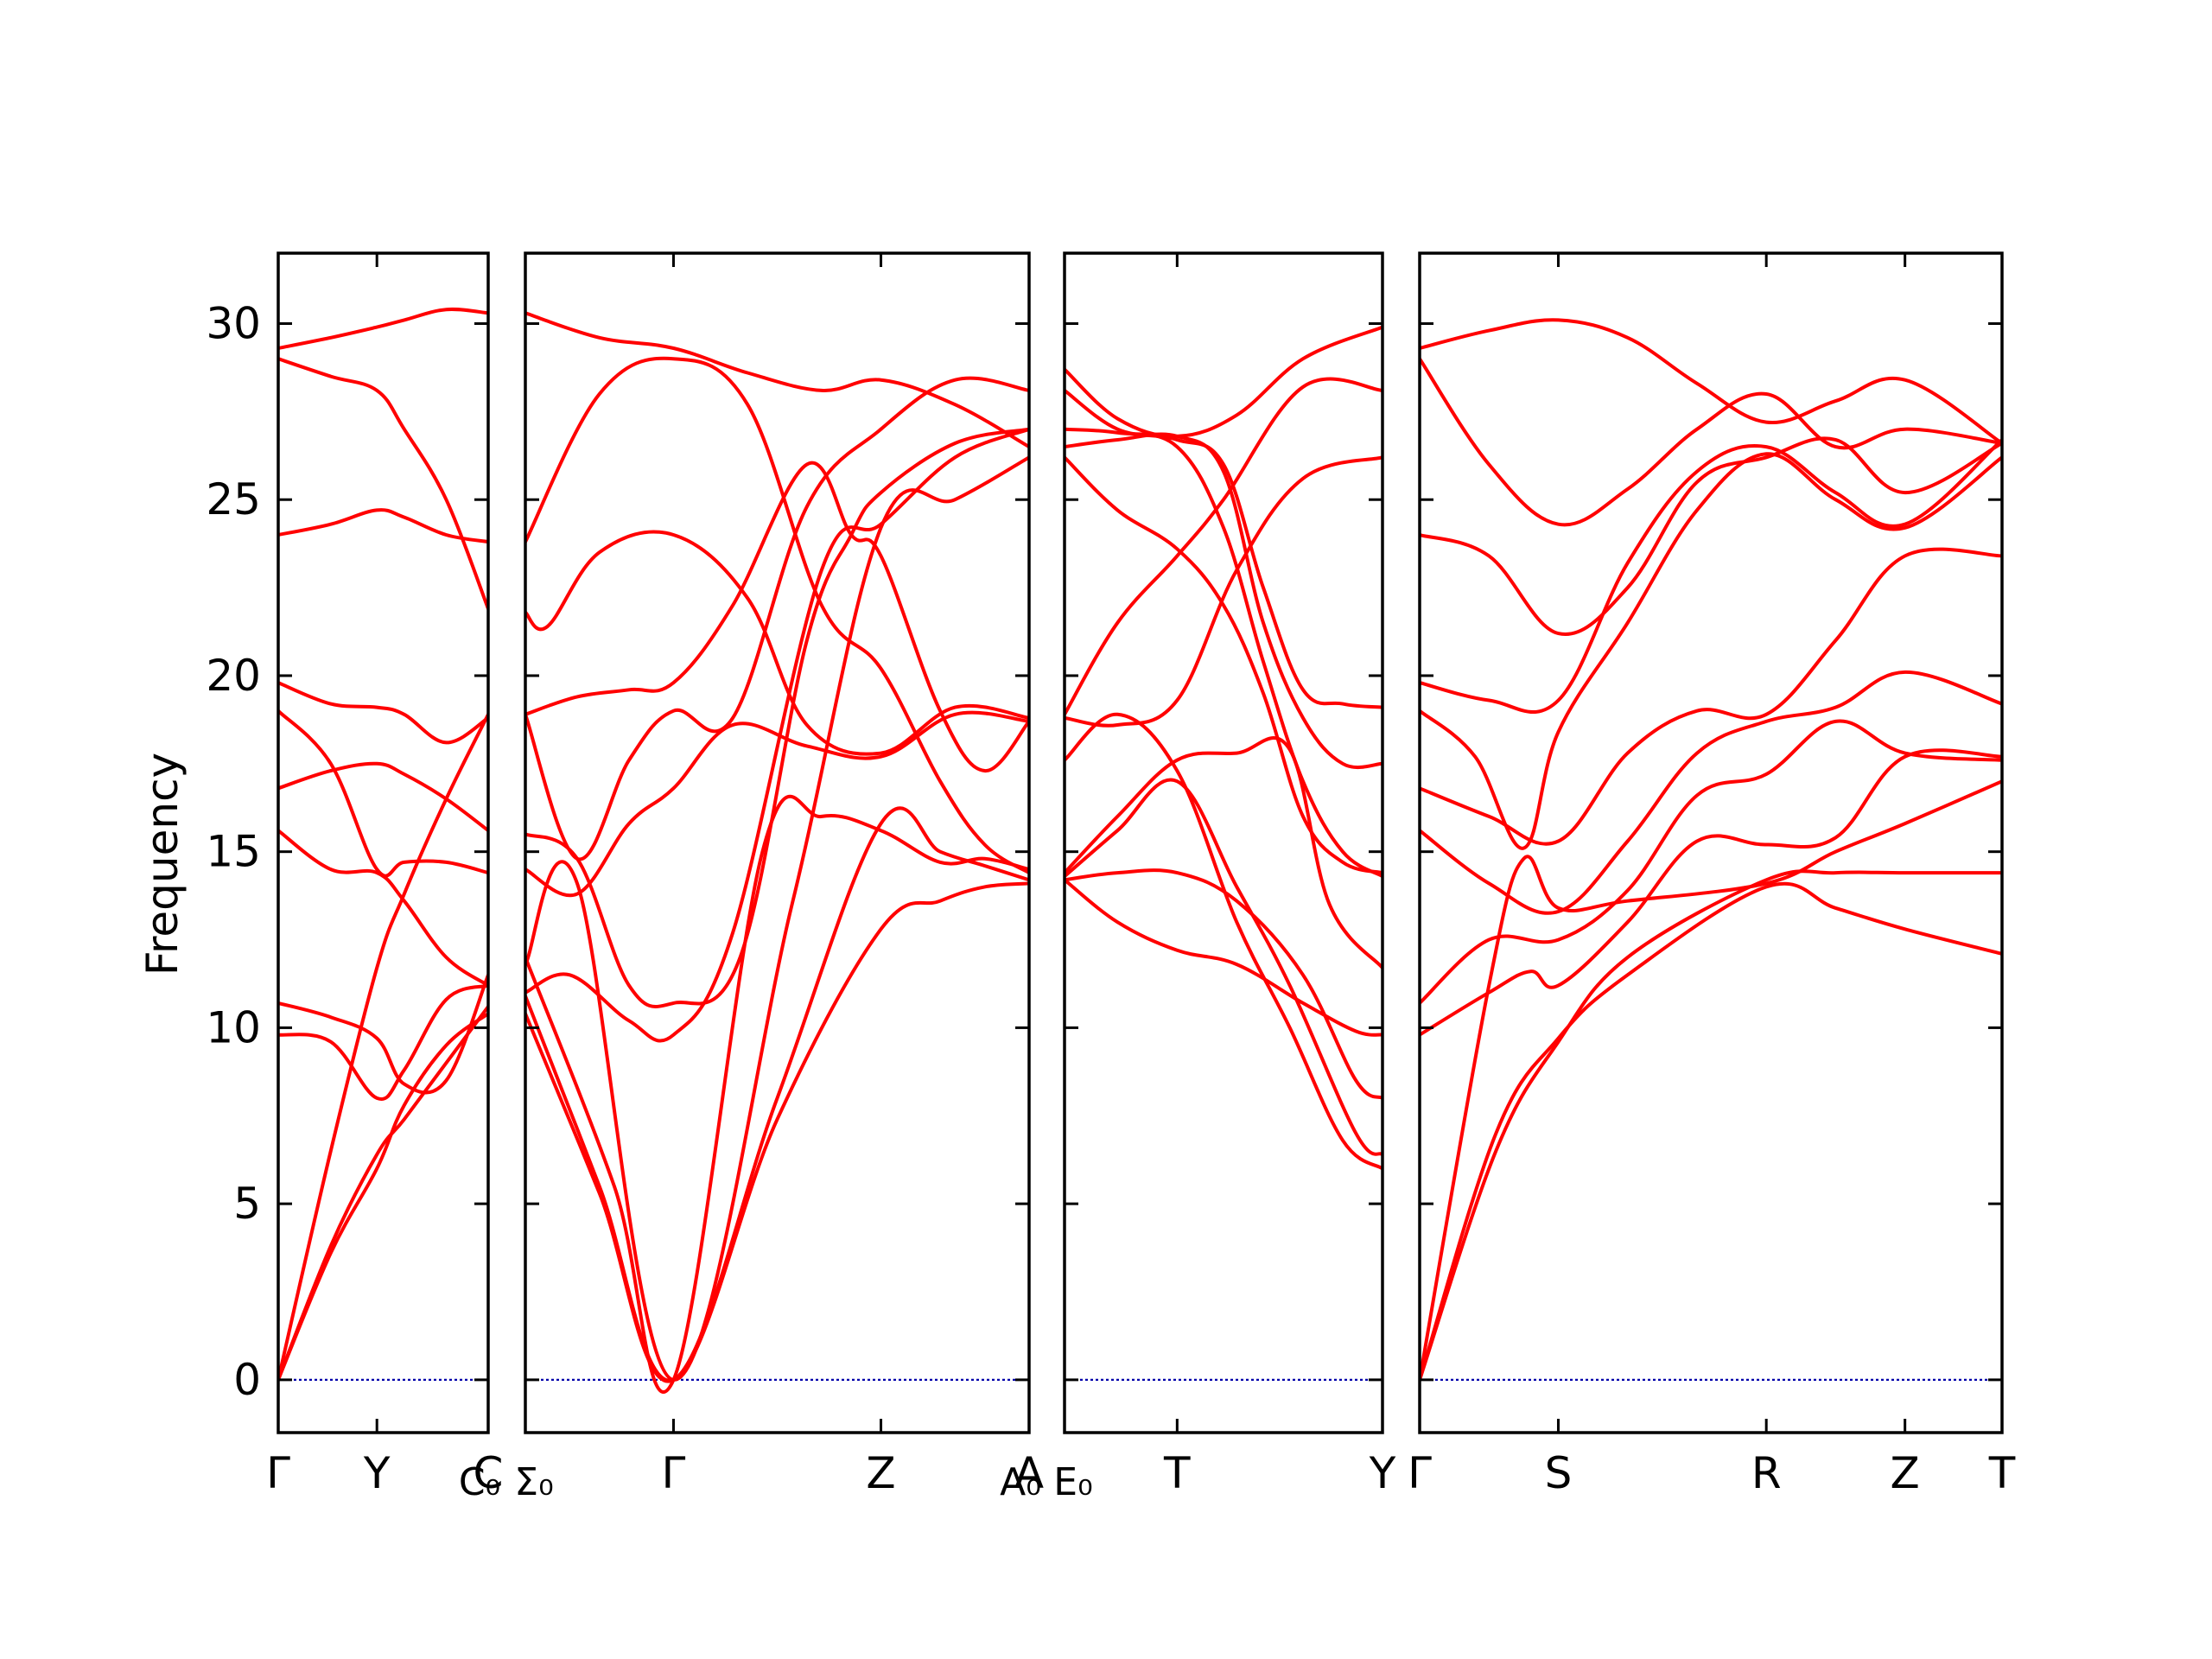  What do you see at coordinates (233, 1027) in the screenshot?
I see `y-tick-label: 10` at bounding box center [233, 1027].